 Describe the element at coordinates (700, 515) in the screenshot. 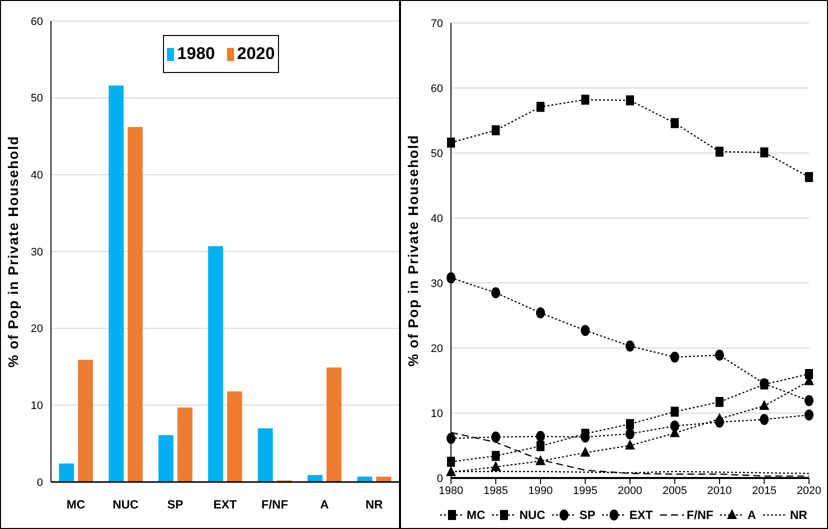

I see `legend-label: F/NF` at that location.